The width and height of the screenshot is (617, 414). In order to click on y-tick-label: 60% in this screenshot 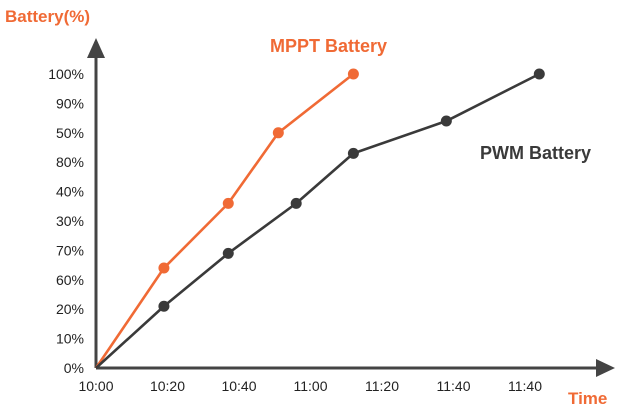, I will do `click(70, 280)`.